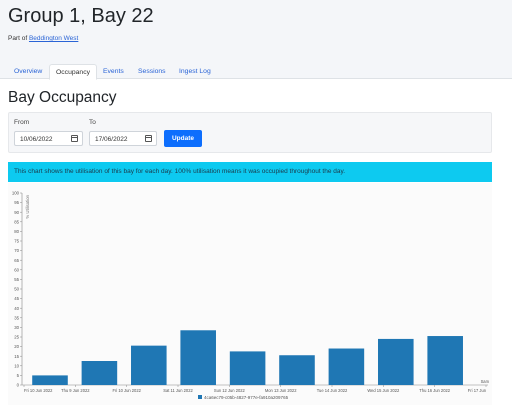 The width and height of the screenshot is (512, 411). What do you see at coordinates (332, 390) in the screenshot?
I see `x-tick-label: Tue 14 Jun 2022` at bounding box center [332, 390].